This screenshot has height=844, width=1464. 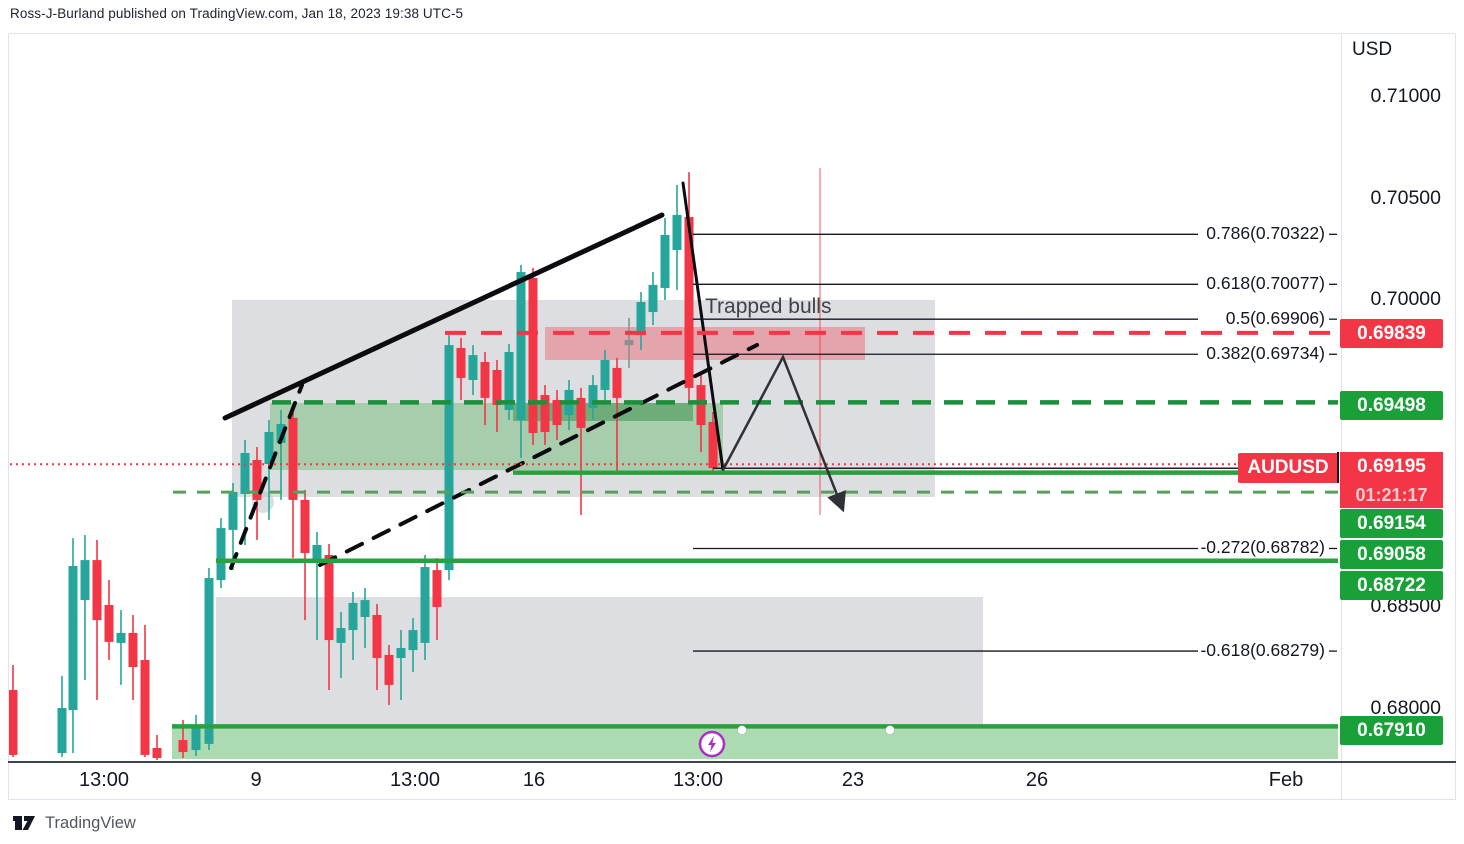 I want to click on price-tick-label: 0.70500, so click(x=1406, y=198).